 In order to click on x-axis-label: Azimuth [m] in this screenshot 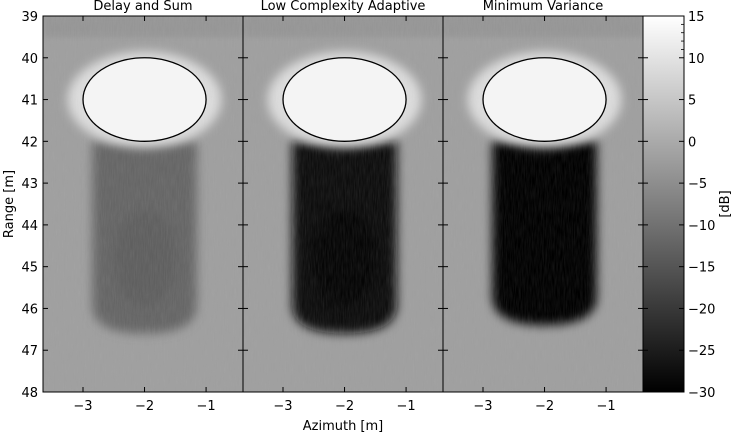, I will do `click(343, 426)`.